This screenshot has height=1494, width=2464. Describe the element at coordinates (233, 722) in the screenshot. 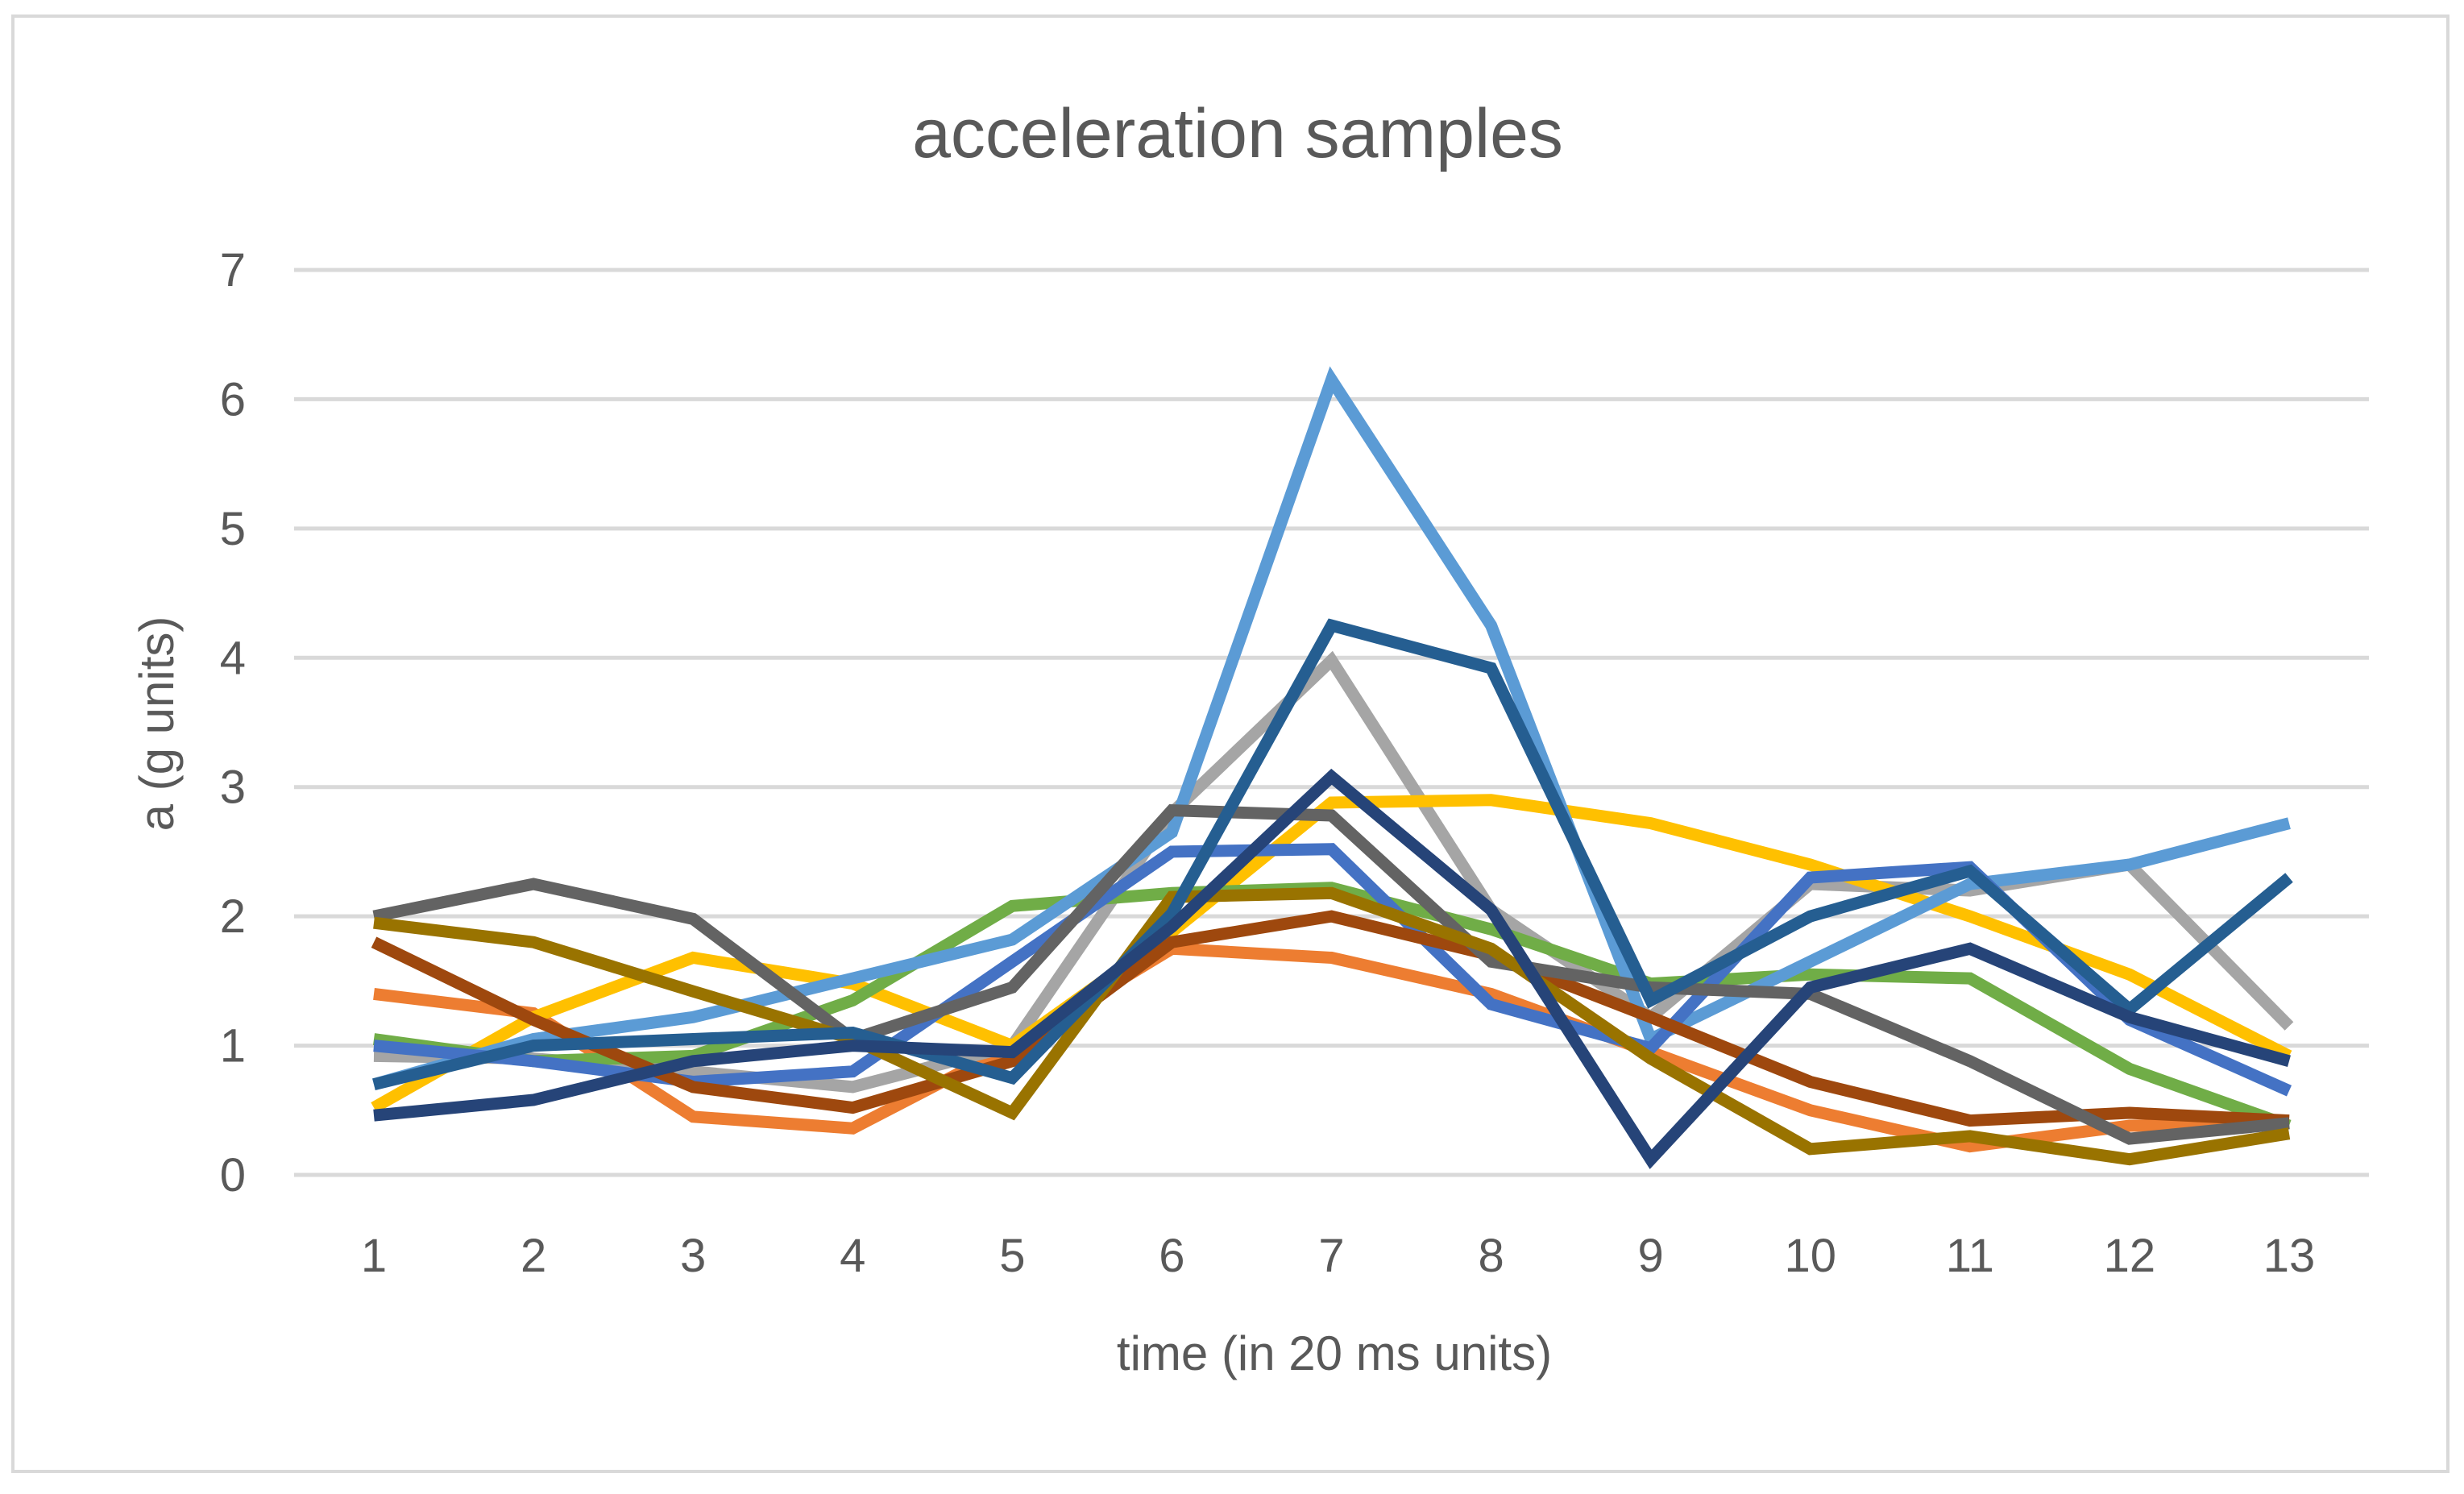

I see `y-tick-labels: 0 1 2 3 4 5 6 7` at that location.